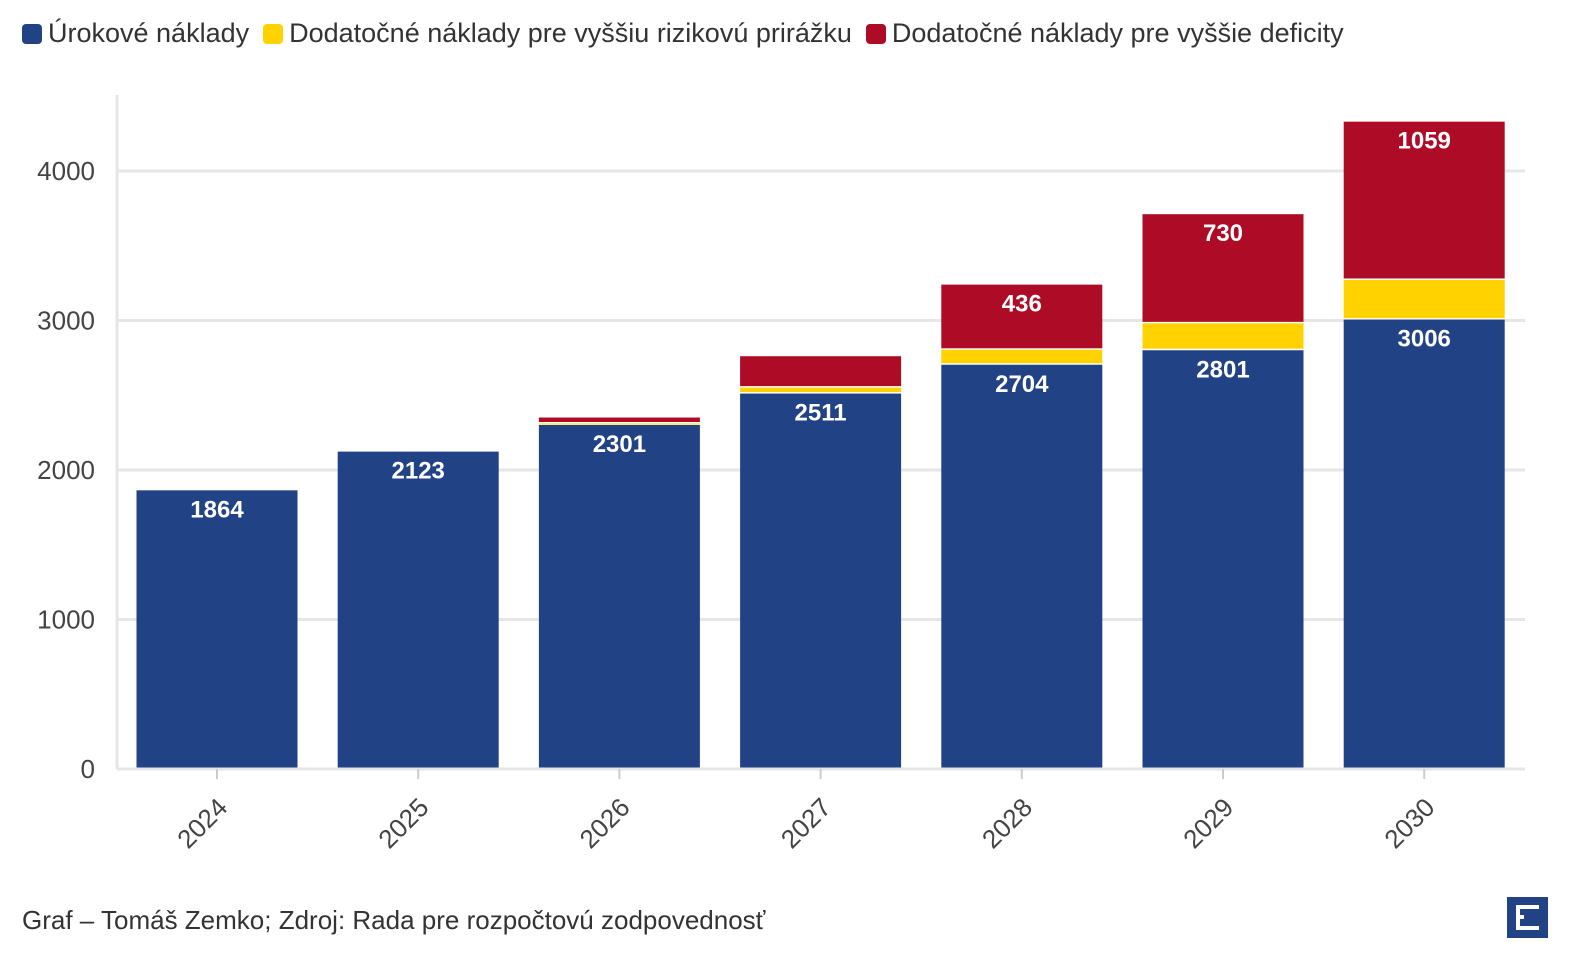 This screenshot has height=977, width=1588. What do you see at coordinates (66, 321) in the screenshot?
I see `y-tick-label: 3000` at bounding box center [66, 321].